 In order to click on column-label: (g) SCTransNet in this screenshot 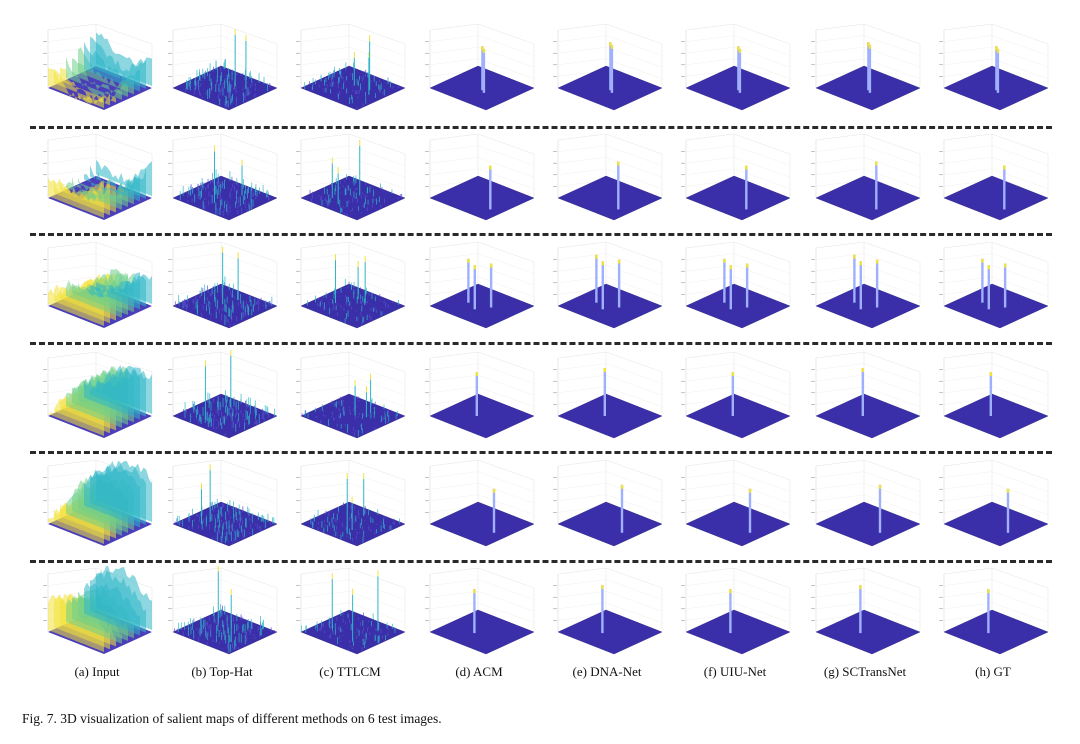, I will do `click(865, 671)`.